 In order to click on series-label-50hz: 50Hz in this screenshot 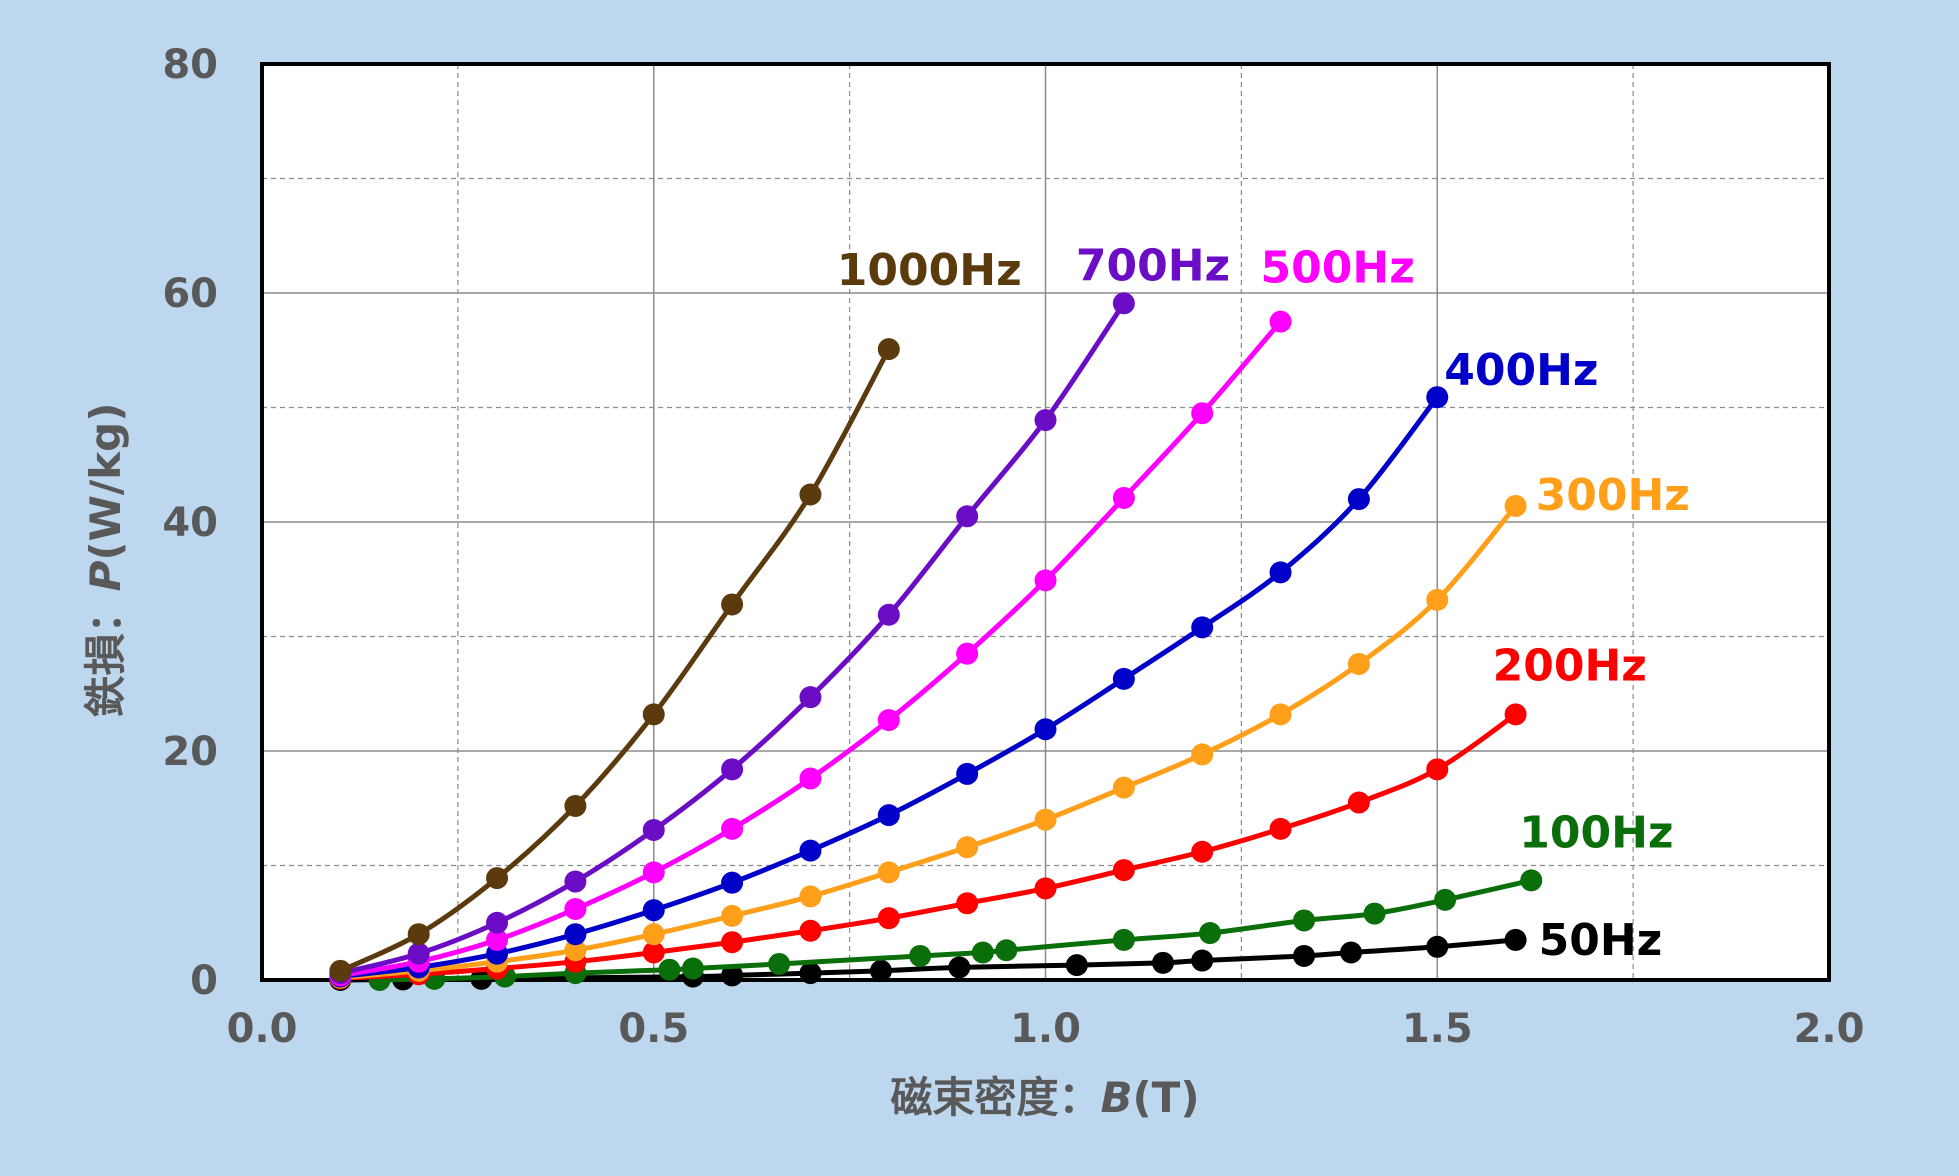, I will do `click(1601, 940)`.